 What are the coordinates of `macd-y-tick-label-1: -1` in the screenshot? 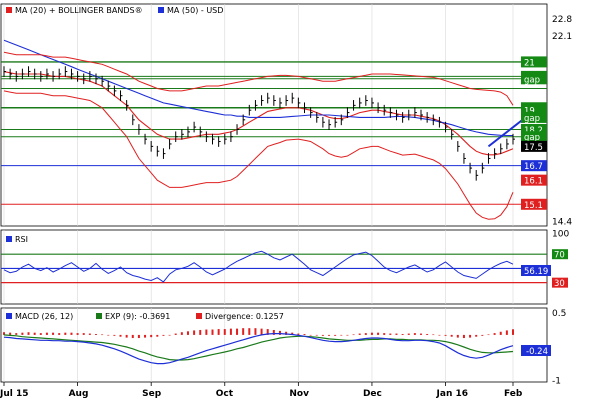 It's located at (556, 381).